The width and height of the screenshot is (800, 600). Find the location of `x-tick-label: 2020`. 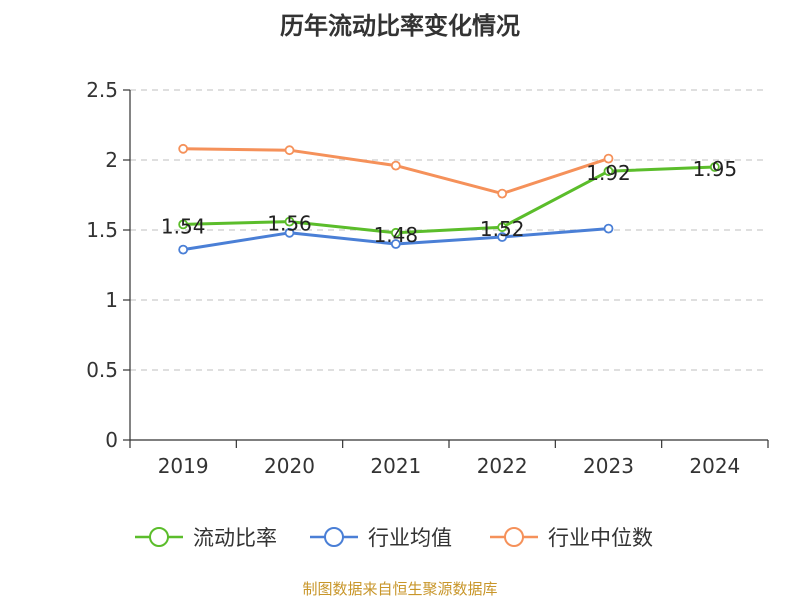

x-tick-label: 2020 is located at coordinates (289, 466).